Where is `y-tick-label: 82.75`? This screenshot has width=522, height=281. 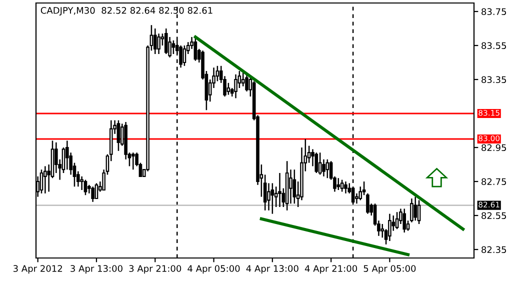 y-tick-label: 82.75 is located at coordinates (494, 182).